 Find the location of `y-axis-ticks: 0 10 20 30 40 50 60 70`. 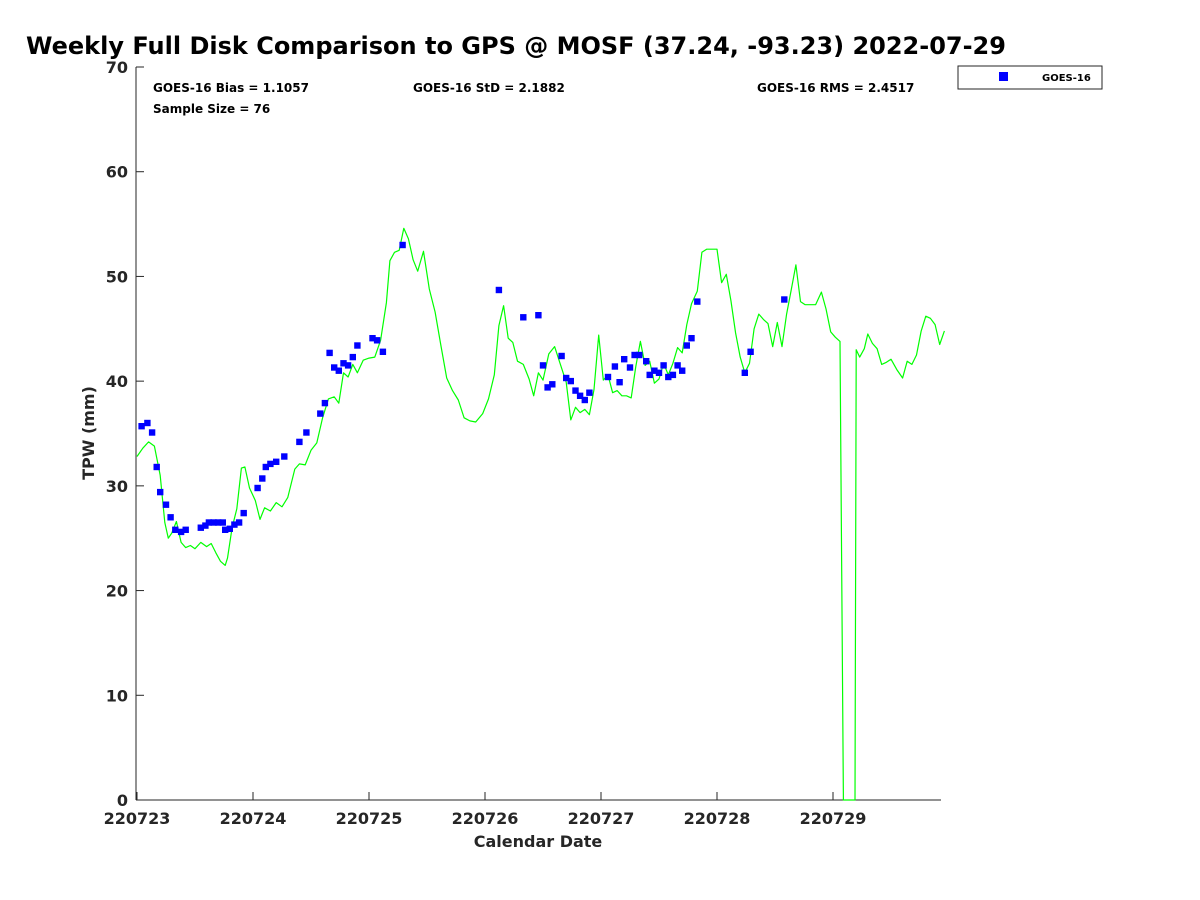

y-axis-ticks: 0 10 20 30 40 50 60 70 is located at coordinates (125, 434).